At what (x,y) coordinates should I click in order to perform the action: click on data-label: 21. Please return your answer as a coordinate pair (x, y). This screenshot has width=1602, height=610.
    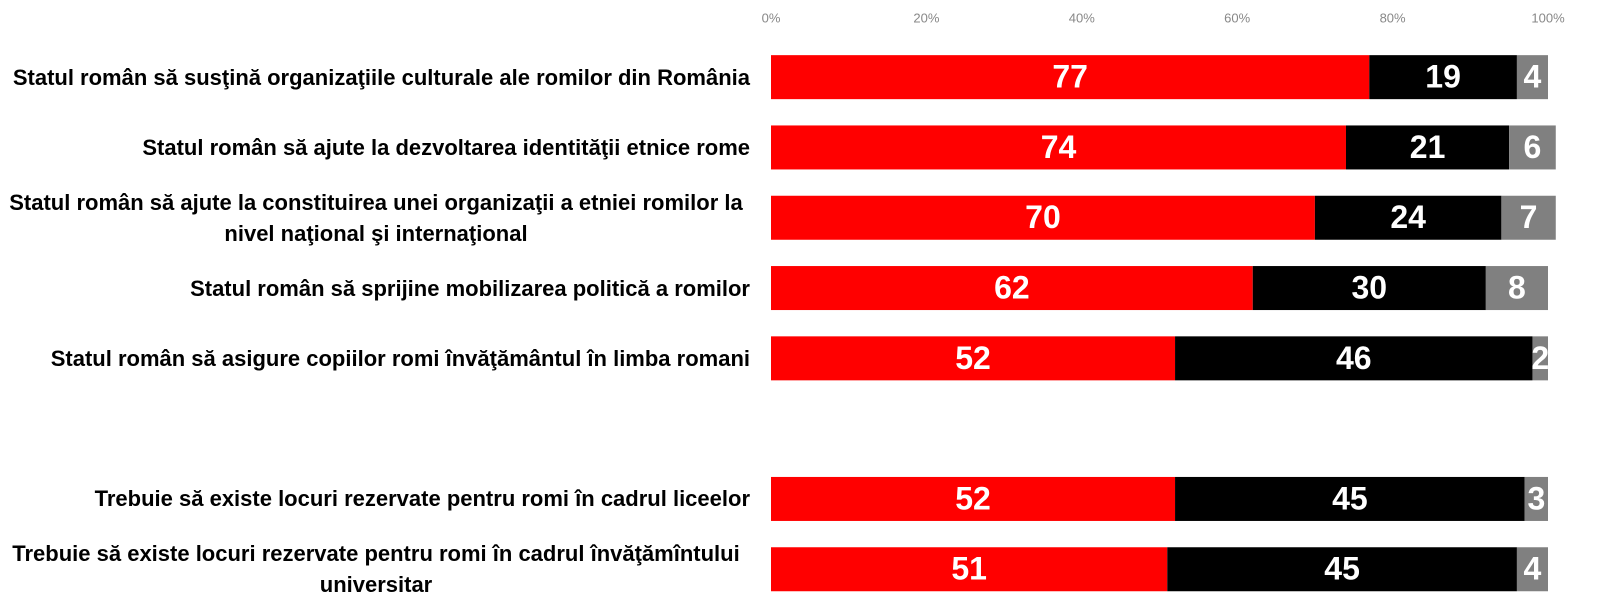
    Looking at the image, I should click on (1428, 147).